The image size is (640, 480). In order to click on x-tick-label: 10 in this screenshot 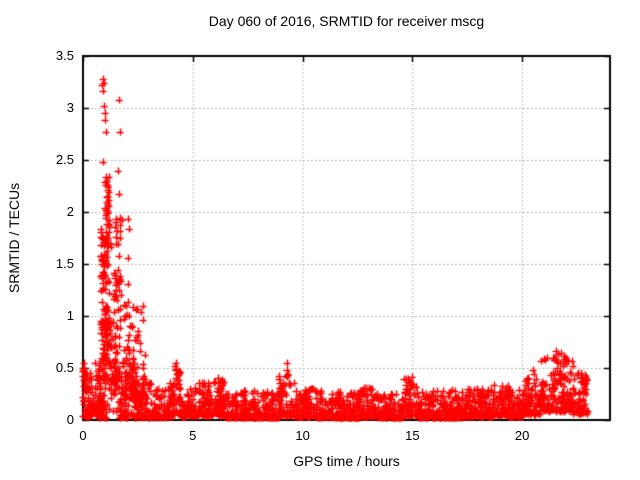, I will do `click(302, 435)`.